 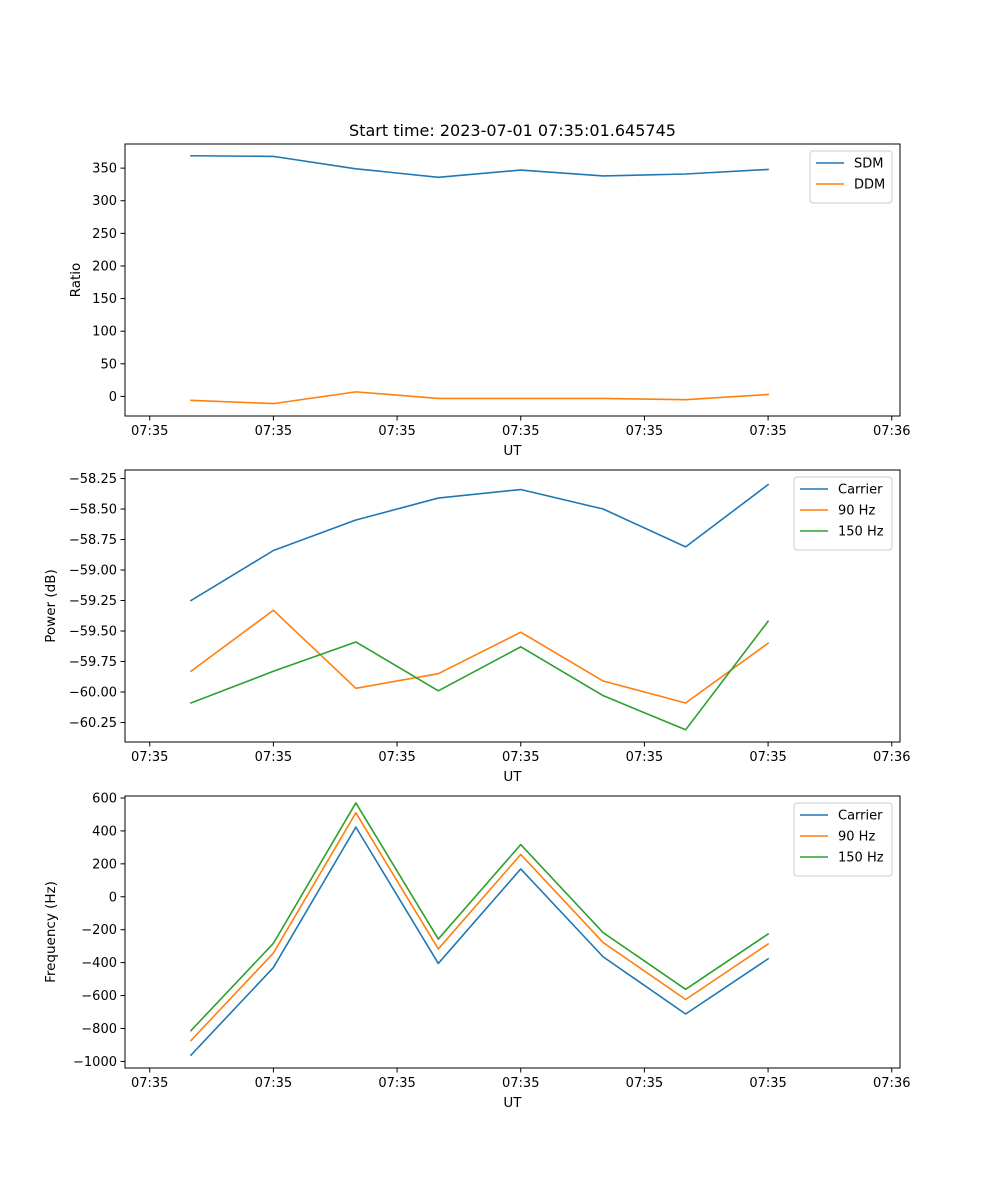 I want to click on chart-title: Start time: 2023-07-01 07:35:01.645745, so click(x=512, y=130).